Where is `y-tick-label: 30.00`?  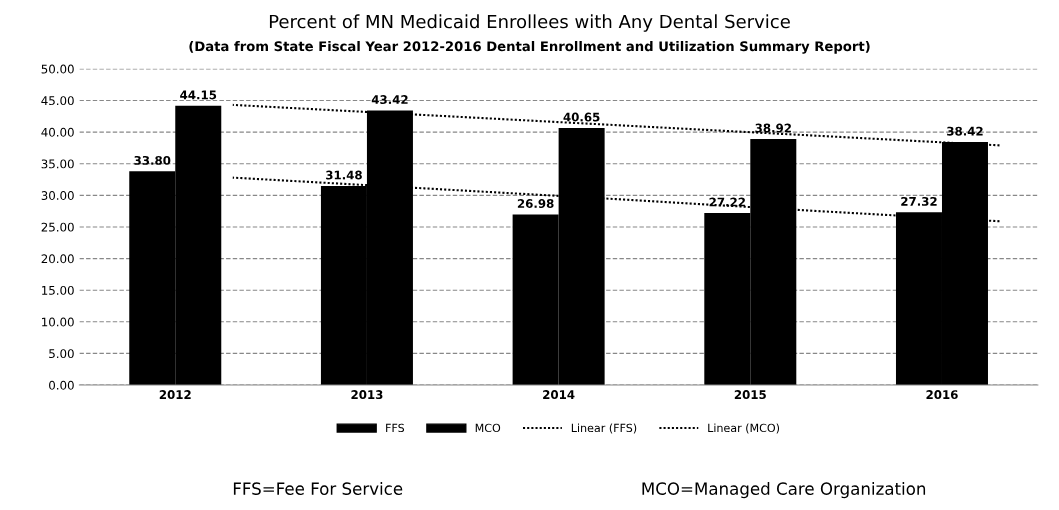 y-tick-label: 30.00 is located at coordinates (57, 195).